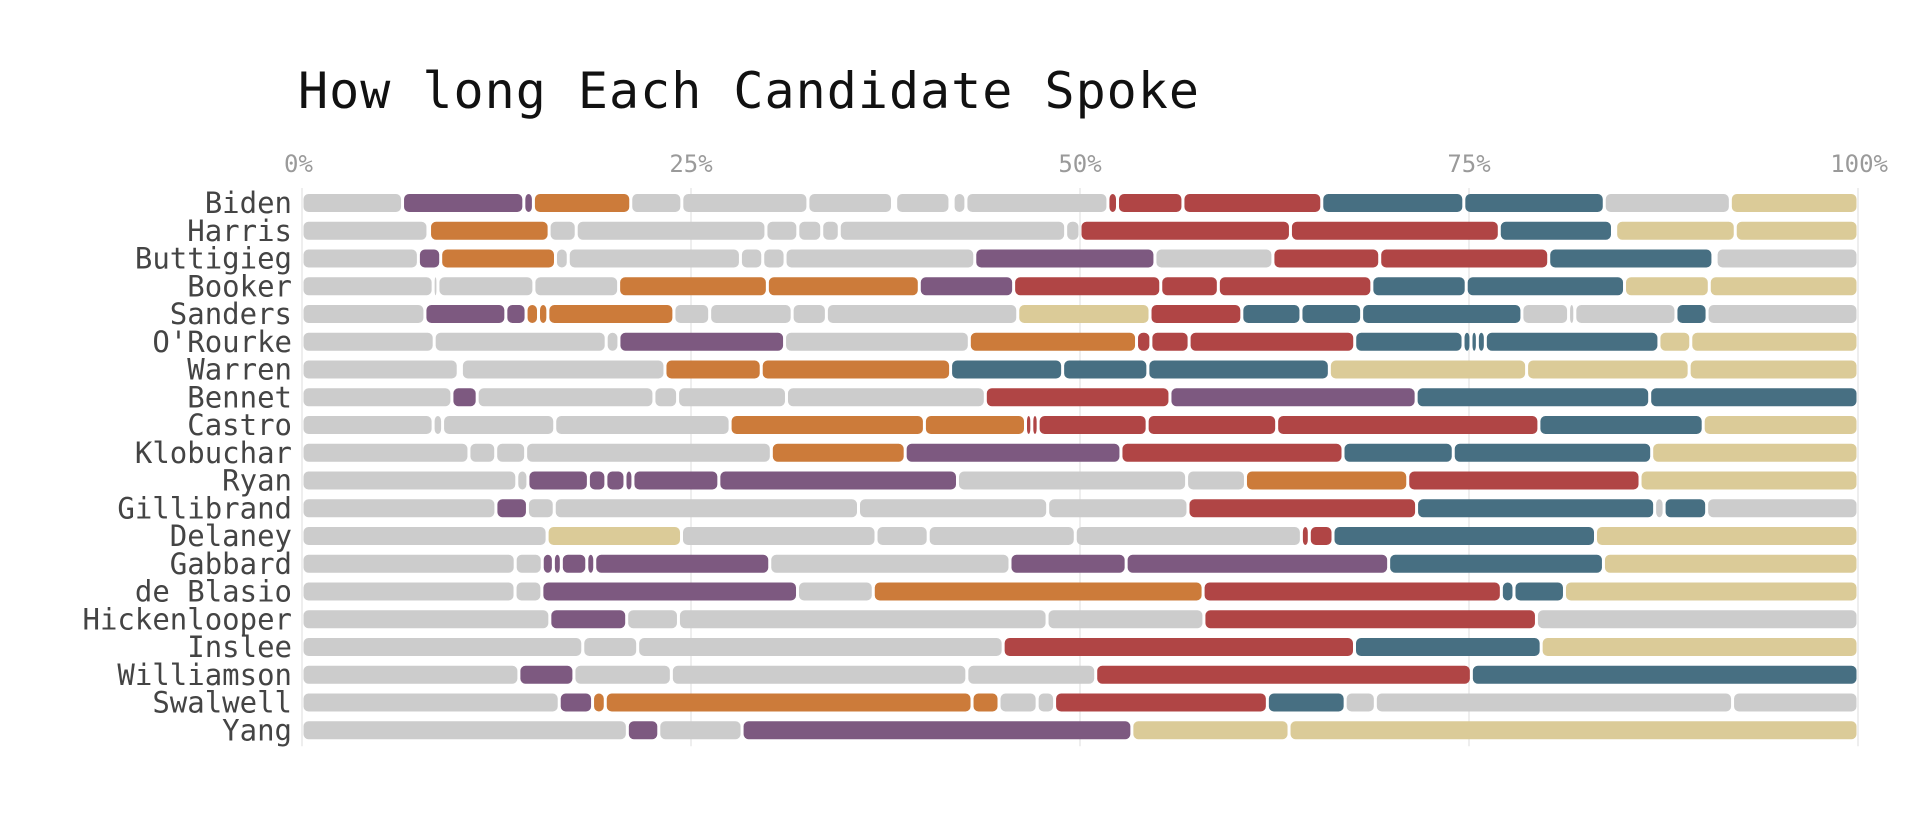 The width and height of the screenshot is (1922, 814). I want to click on chart-title: How long Each Candidate Spoke, so click(749, 91).